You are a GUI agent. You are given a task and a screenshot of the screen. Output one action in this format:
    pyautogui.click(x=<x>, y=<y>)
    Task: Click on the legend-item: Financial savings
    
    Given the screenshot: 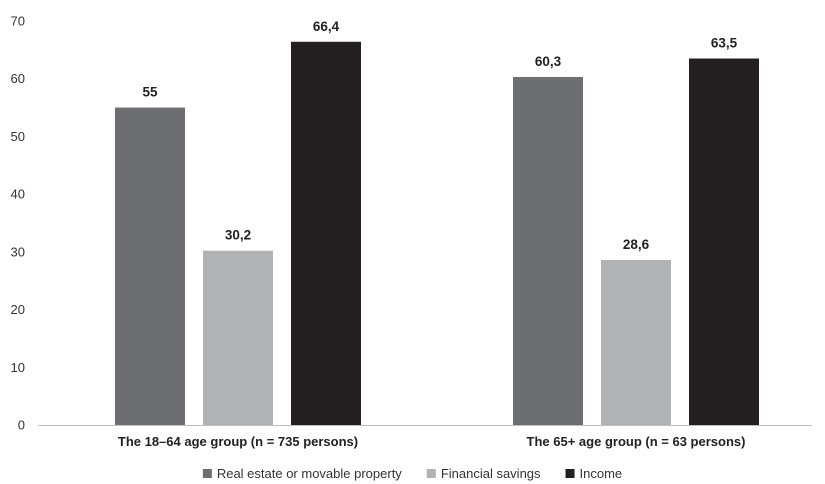 What is the action you would take?
    pyautogui.click(x=483, y=473)
    